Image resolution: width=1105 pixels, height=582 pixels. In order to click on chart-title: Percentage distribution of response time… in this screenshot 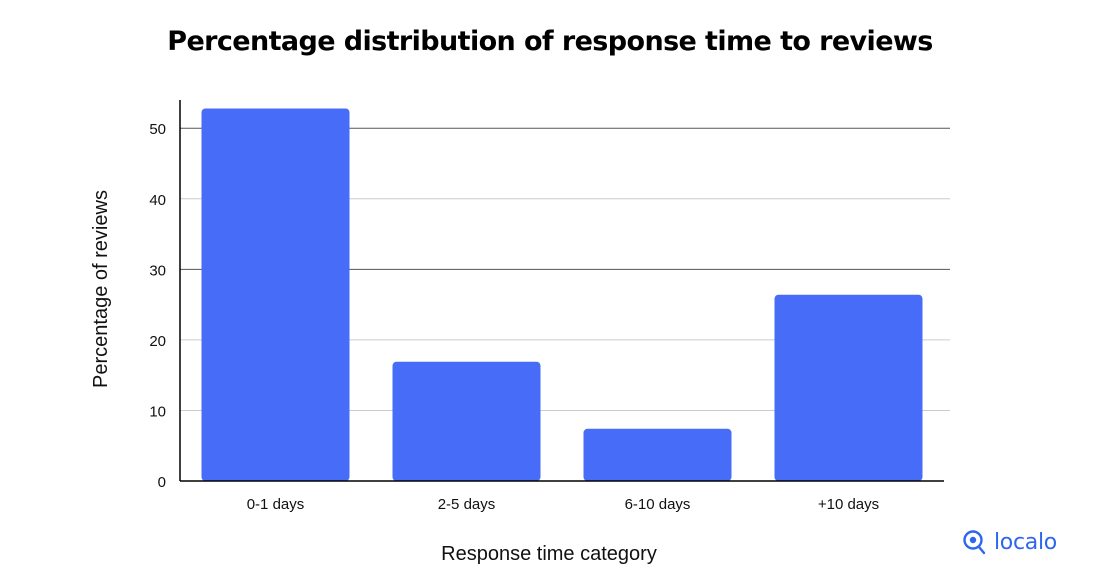, I will do `click(550, 41)`.